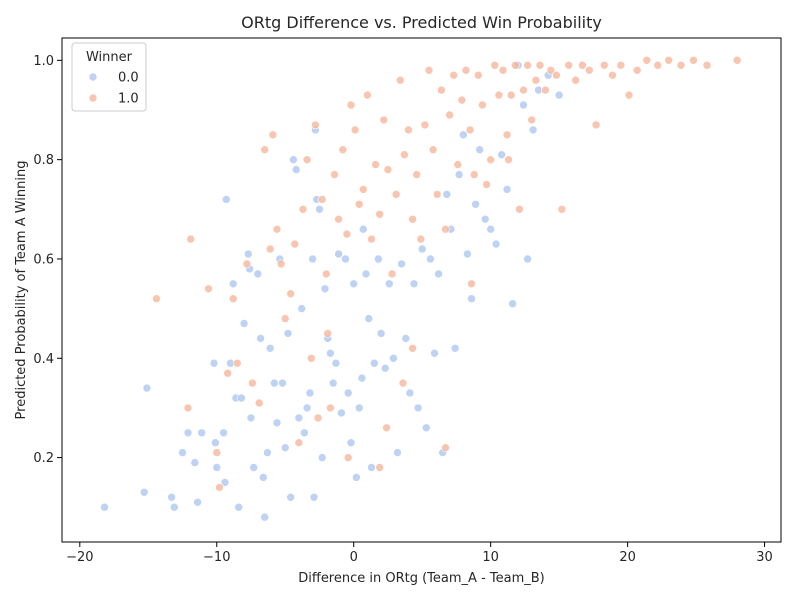  What do you see at coordinates (43, 259) in the screenshot?
I see `y-tick-label: 0.6` at bounding box center [43, 259].